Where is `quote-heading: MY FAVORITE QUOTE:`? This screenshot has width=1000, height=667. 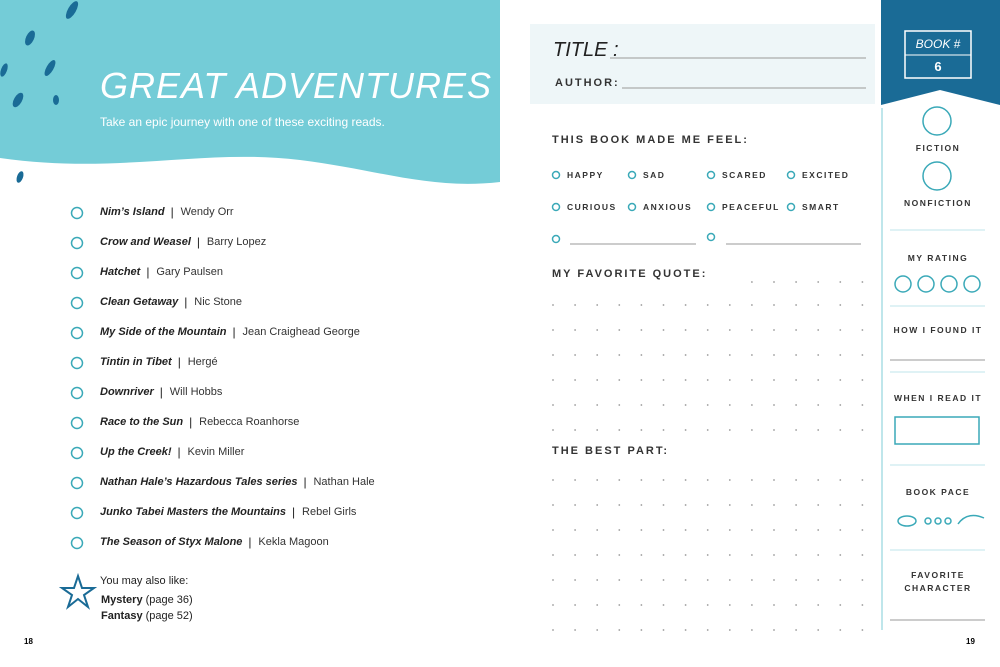 quote-heading: MY FAVORITE QUOTE: is located at coordinates (630, 274).